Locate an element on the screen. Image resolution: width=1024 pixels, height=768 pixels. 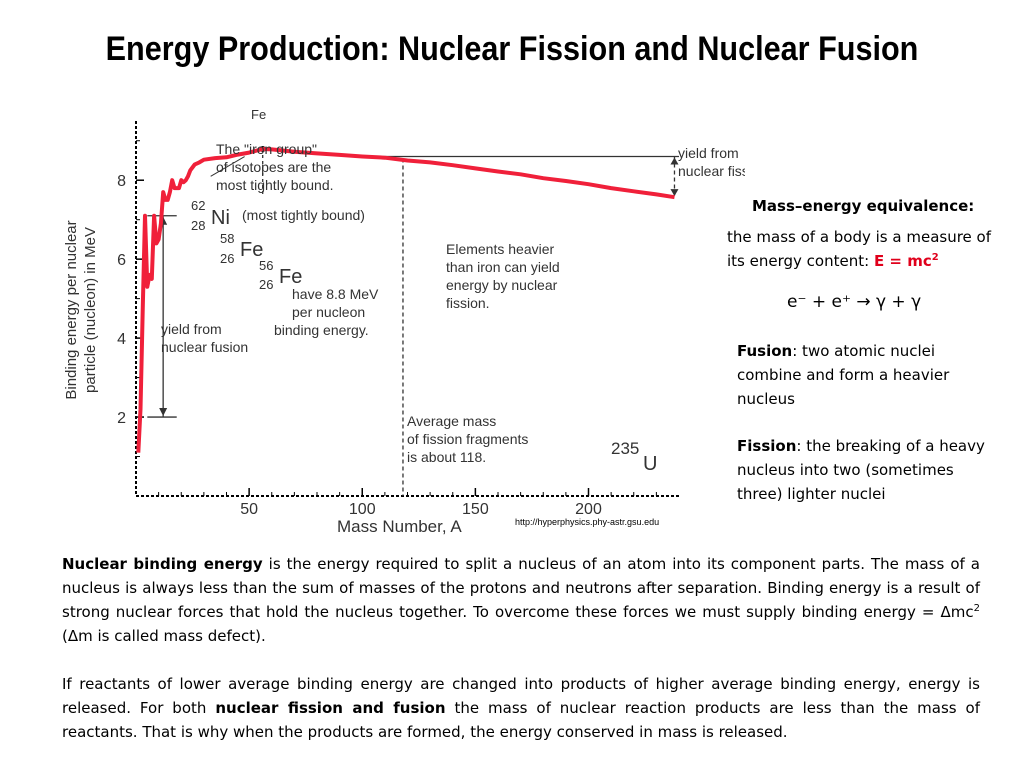
mass-energy-title: Mass–energy equivalence: is located at coordinates (863, 206).